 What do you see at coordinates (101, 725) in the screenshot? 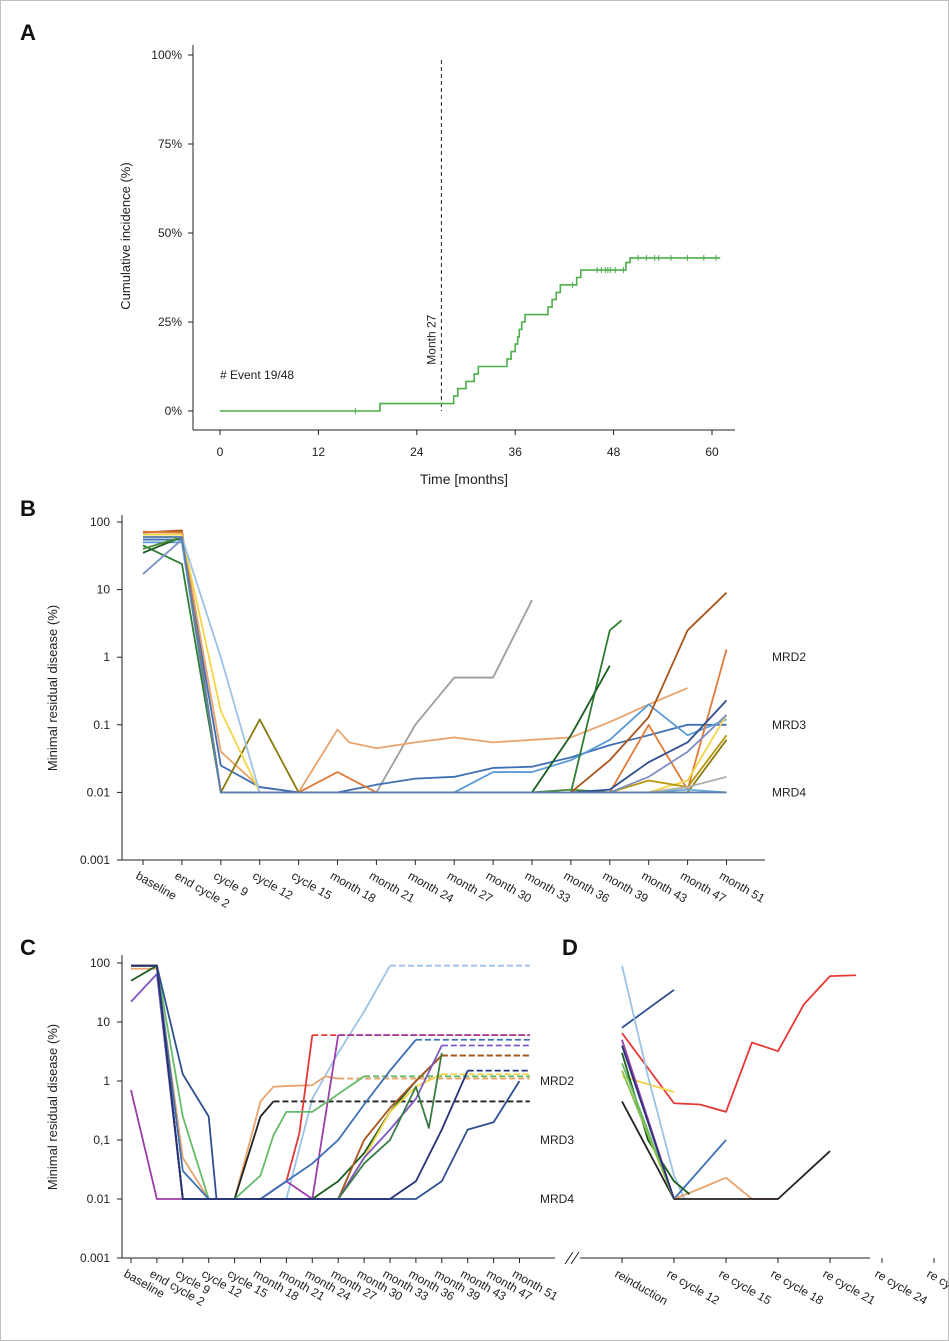
I see `panel-b-y-tick-label: 0.1` at bounding box center [101, 725].